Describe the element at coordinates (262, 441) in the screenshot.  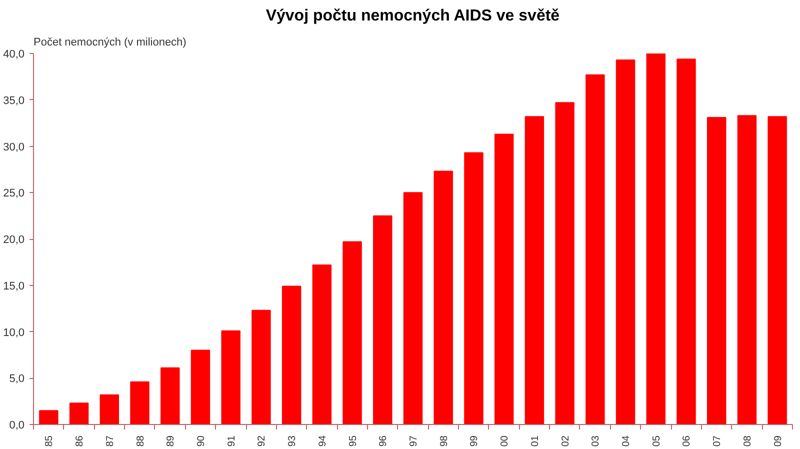
I see `x-tick-label: 92` at that location.